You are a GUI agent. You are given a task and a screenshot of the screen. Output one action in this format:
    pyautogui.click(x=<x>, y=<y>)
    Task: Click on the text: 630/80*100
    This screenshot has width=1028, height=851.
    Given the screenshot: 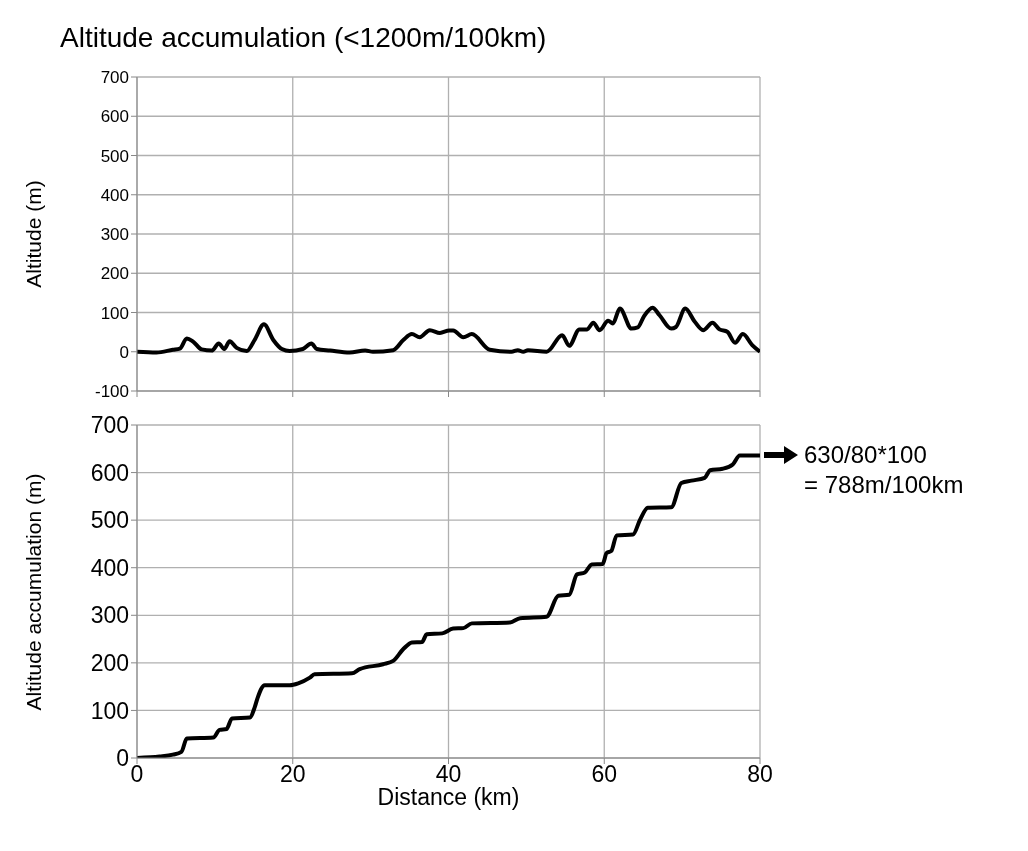 What is the action you would take?
    pyautogui.click(x=866, y=455)
    